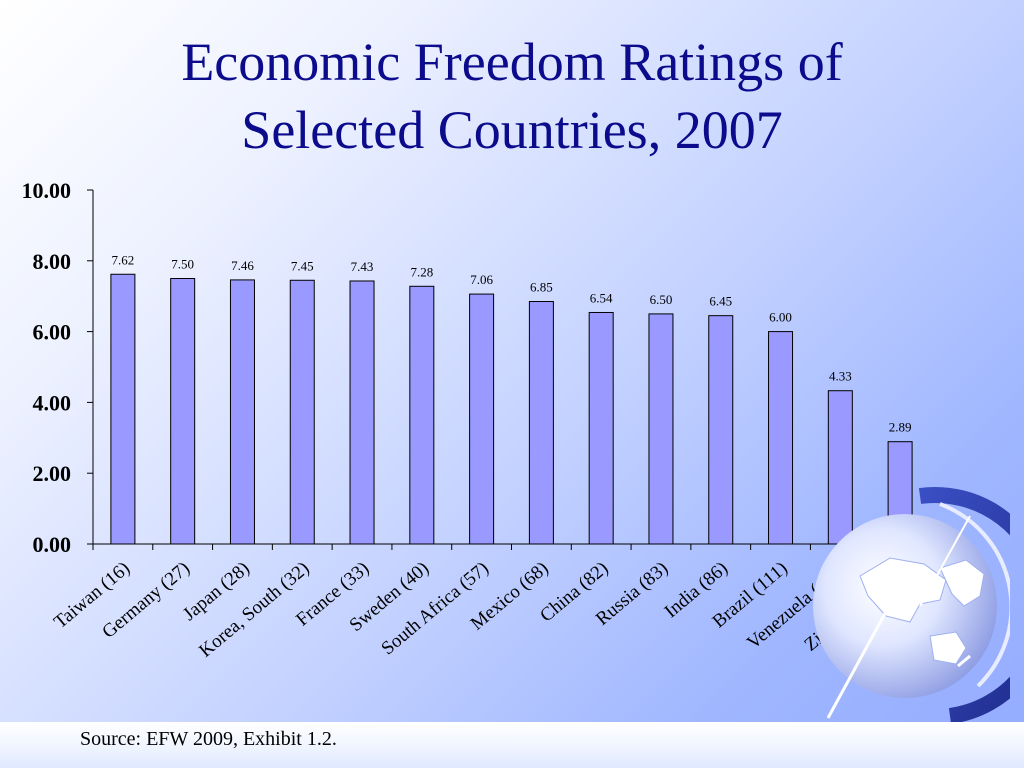 The height and width of the screenshot is (768, 1024). Describe the element at coordinates (900, 427) in the screenshot. I see `data-label: 2.89` at that location.